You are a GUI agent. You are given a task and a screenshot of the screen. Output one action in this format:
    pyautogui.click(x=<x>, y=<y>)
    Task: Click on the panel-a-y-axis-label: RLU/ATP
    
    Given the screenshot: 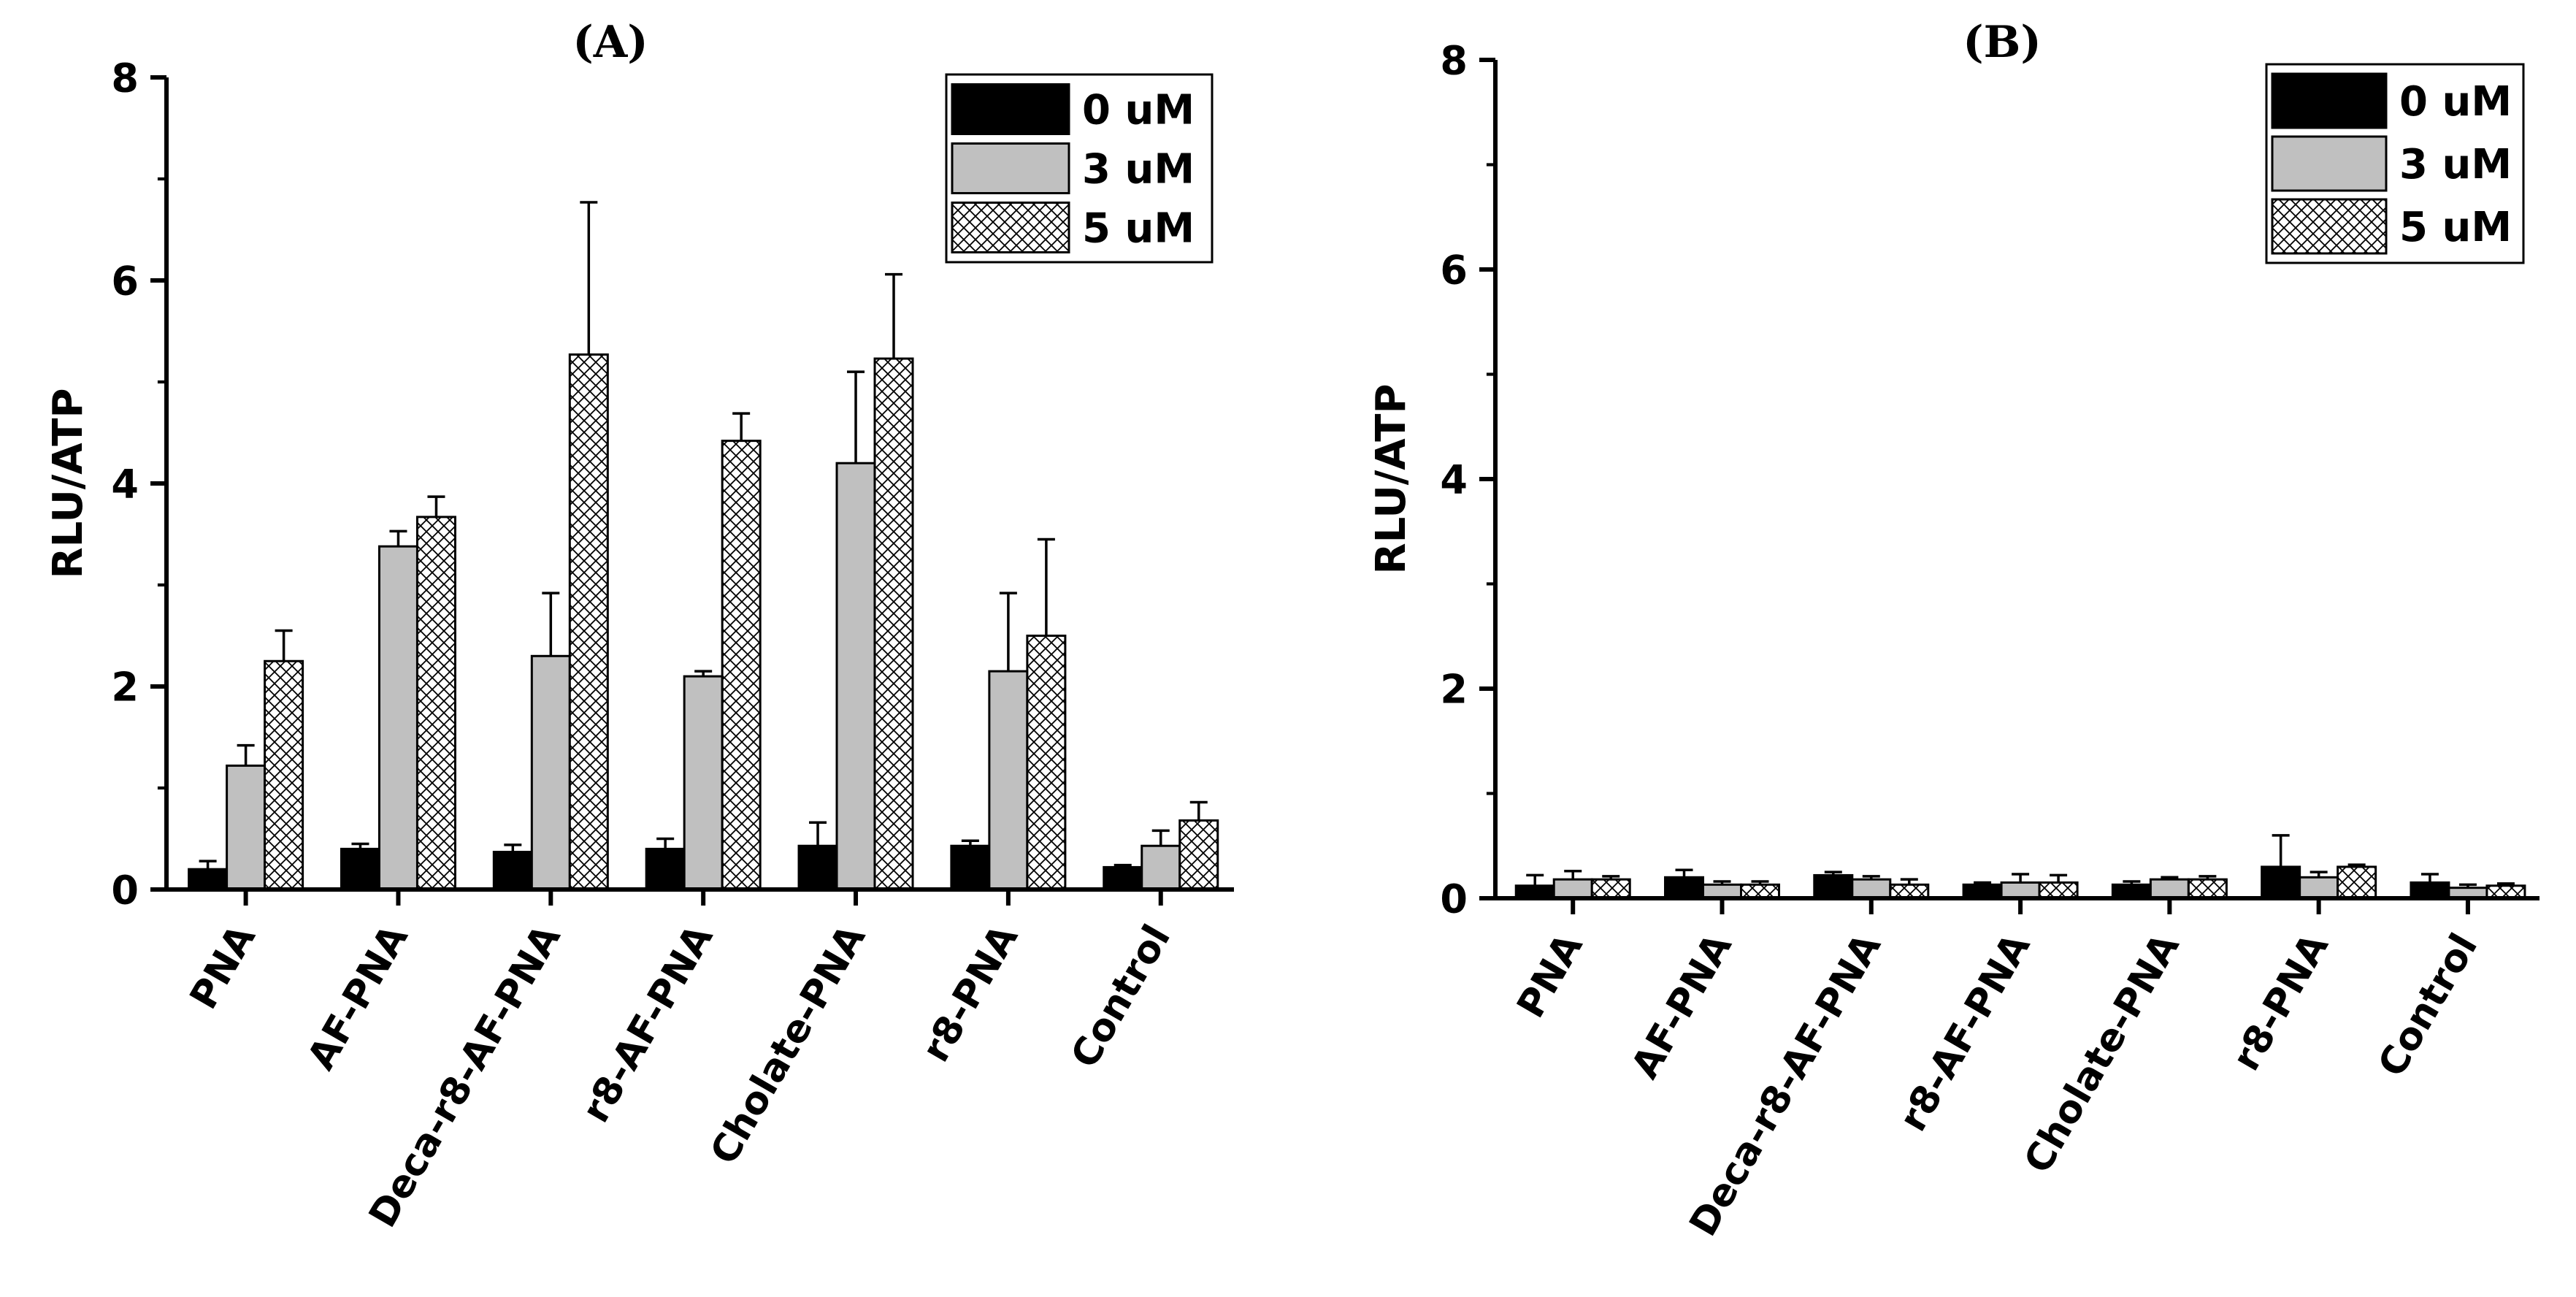 What is the action you would take?
    pyautogui.click(x=68, y=484)
    